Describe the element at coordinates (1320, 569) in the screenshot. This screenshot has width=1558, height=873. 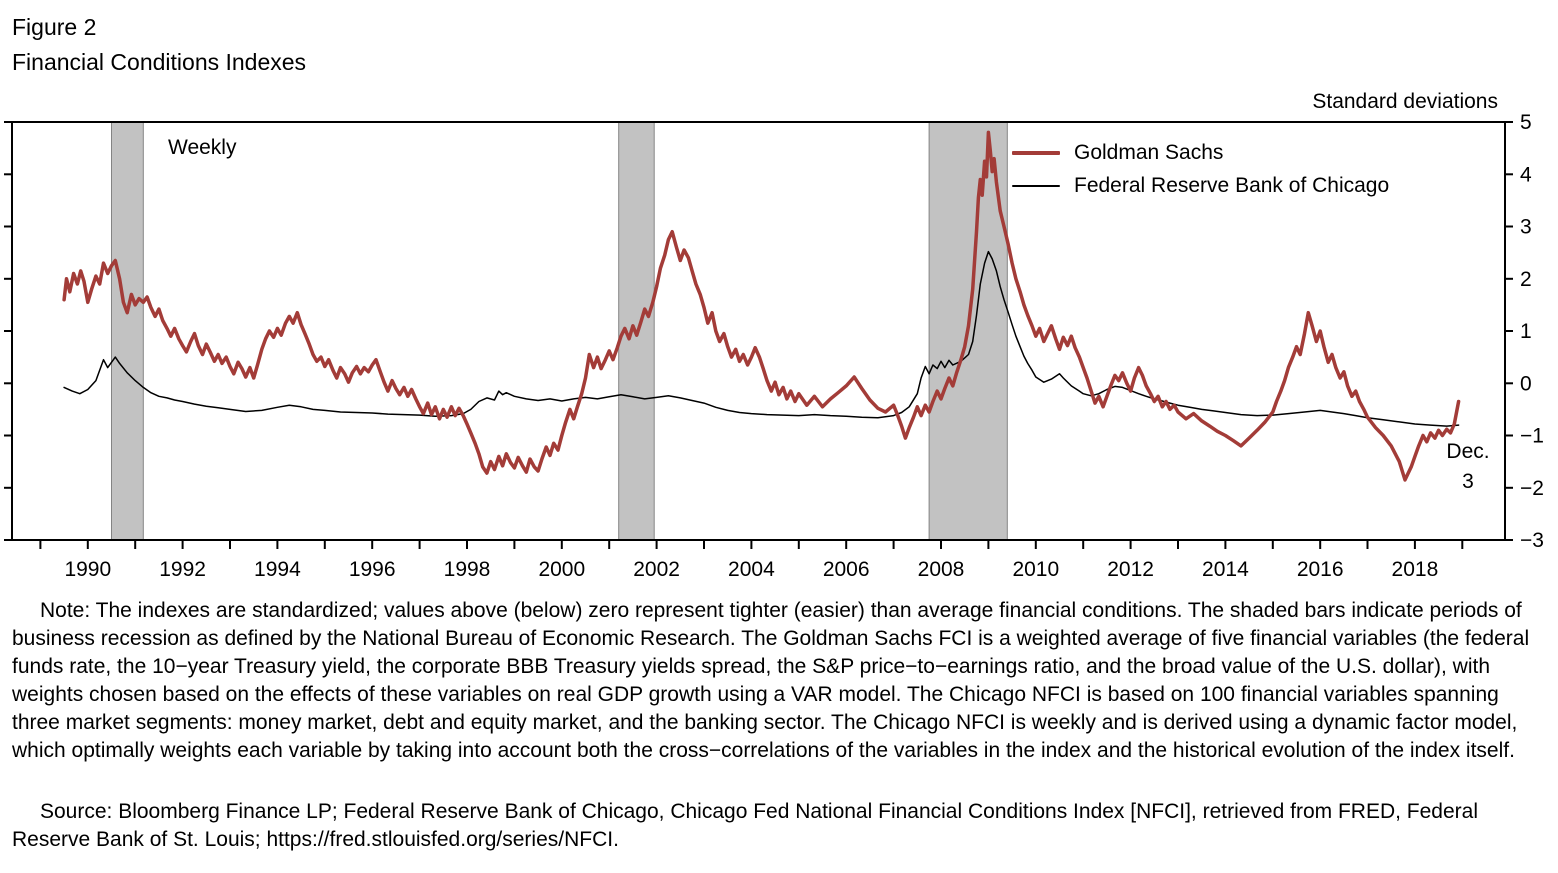
I see `x-axis-tick-label: 2016` at that location.